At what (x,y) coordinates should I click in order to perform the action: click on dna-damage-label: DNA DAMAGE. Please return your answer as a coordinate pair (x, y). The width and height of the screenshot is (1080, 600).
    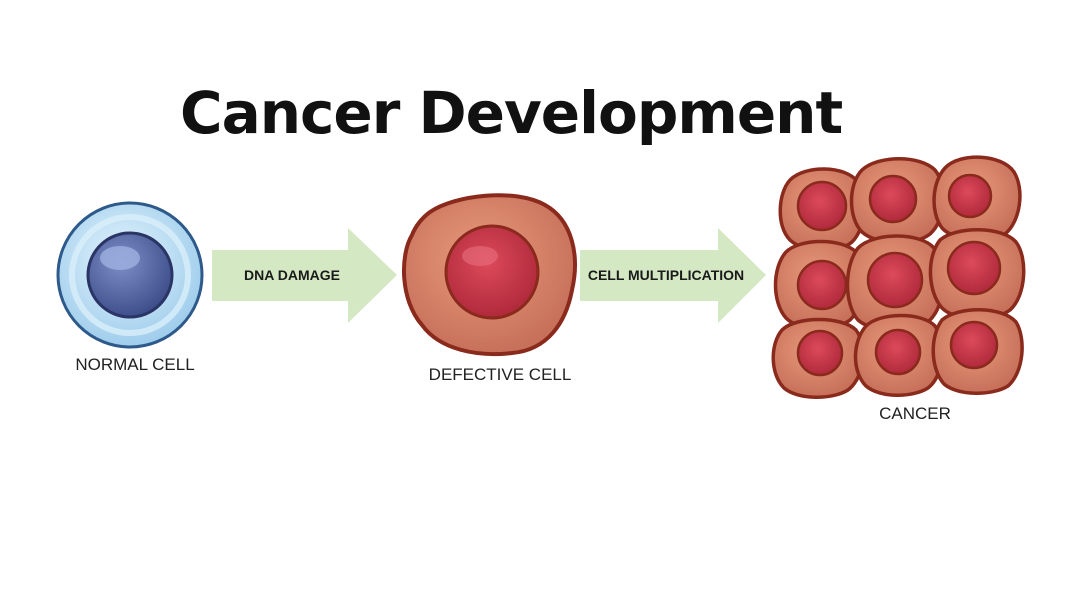
    Looking at the image, I should click on (292, 275).